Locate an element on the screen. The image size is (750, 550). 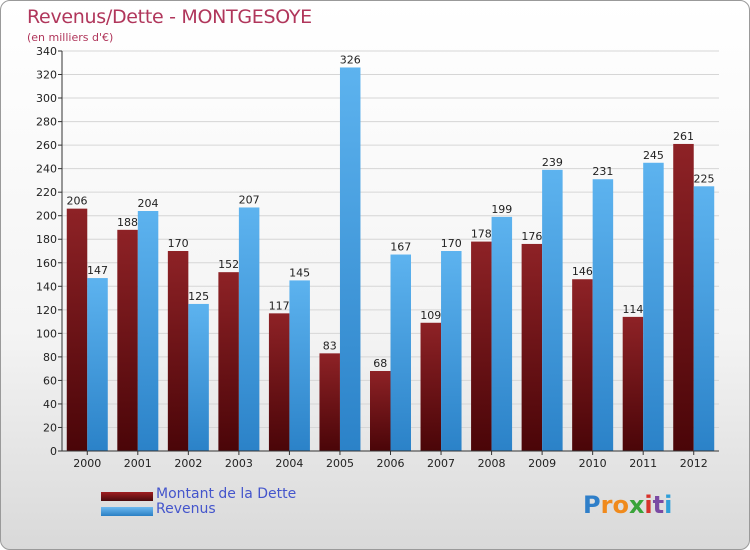
data-label-dette: 68 is located at coordinates (380, 363).